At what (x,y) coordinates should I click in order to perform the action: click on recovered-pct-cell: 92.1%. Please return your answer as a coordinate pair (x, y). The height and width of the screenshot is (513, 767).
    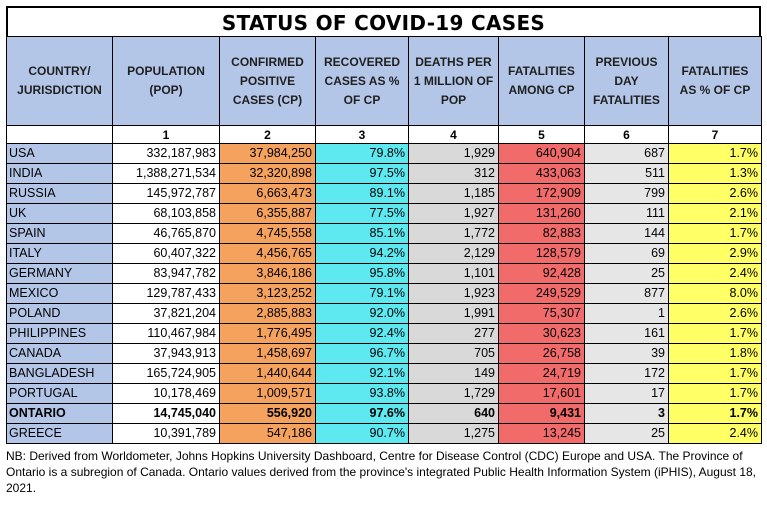
    Looking at the image, I should click on (362, 373).